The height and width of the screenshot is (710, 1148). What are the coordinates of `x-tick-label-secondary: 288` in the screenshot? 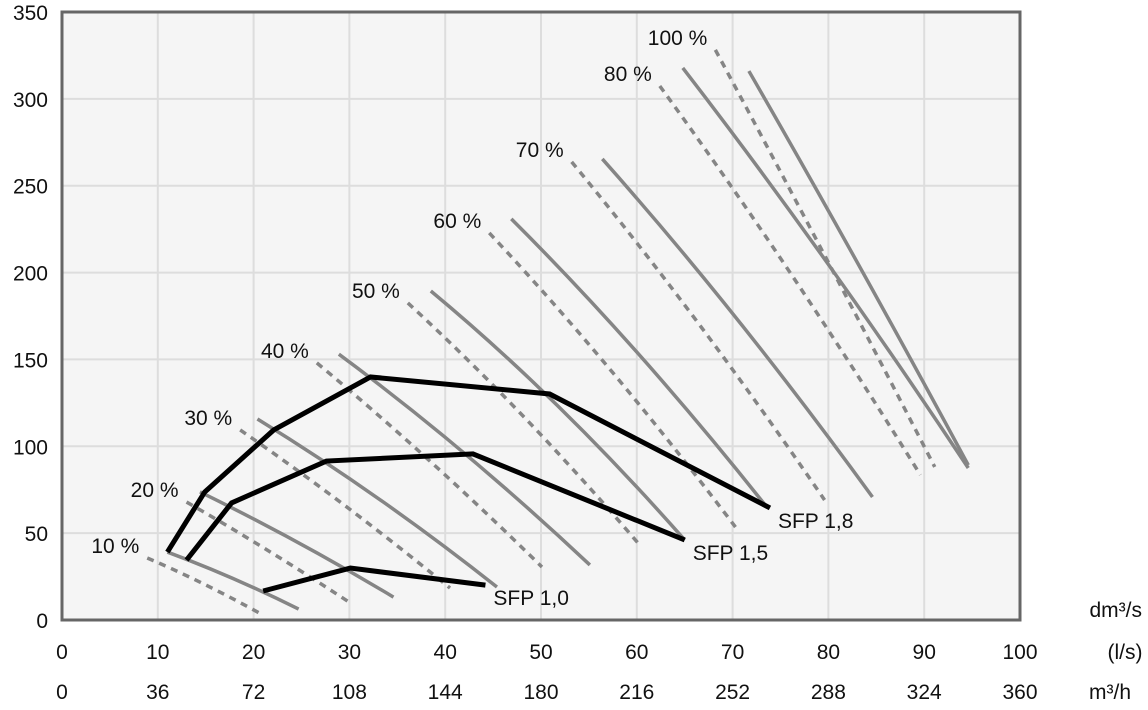 It's located at (828, 692).